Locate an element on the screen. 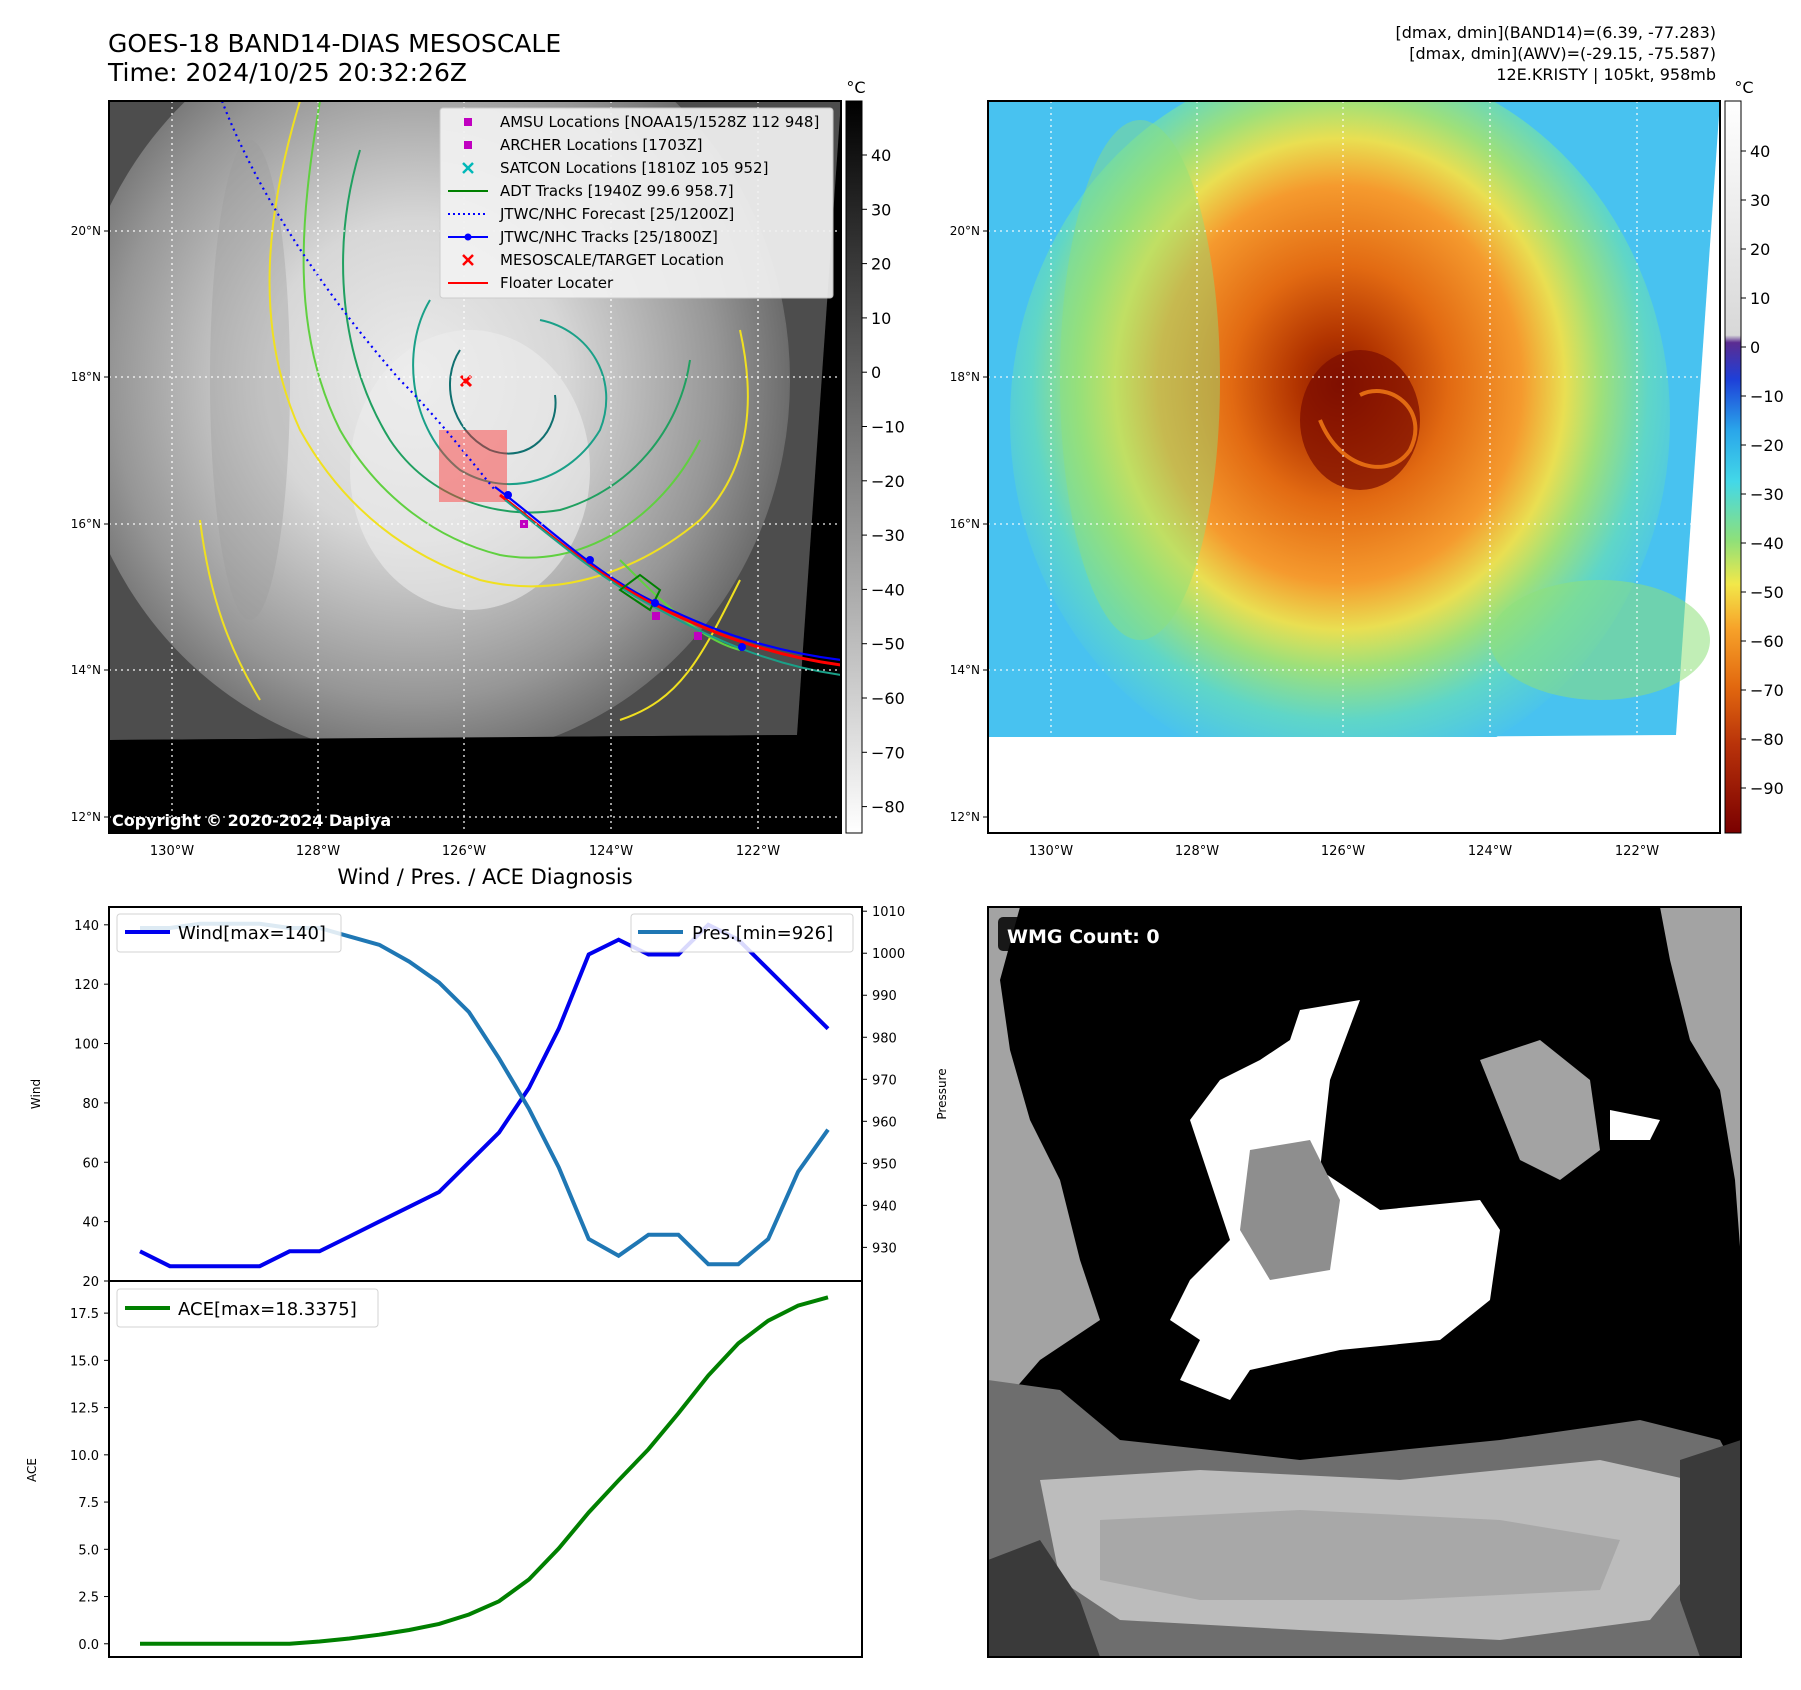  info-storm: 12E.KRISTY | 105kt, 958mb is located at coordinates (1606, 74).